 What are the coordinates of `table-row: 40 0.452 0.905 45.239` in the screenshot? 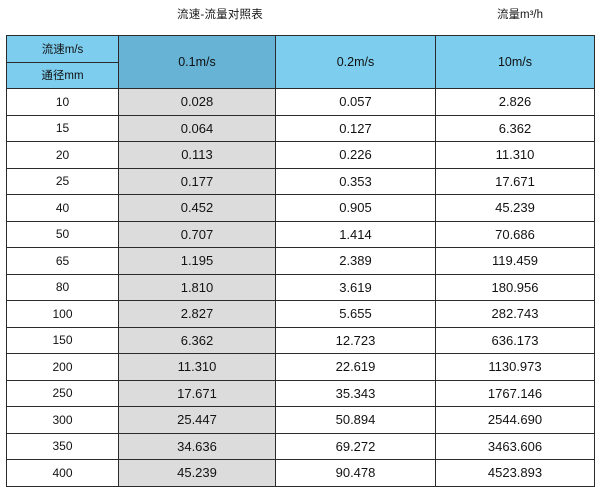 It's located at (300, 208).